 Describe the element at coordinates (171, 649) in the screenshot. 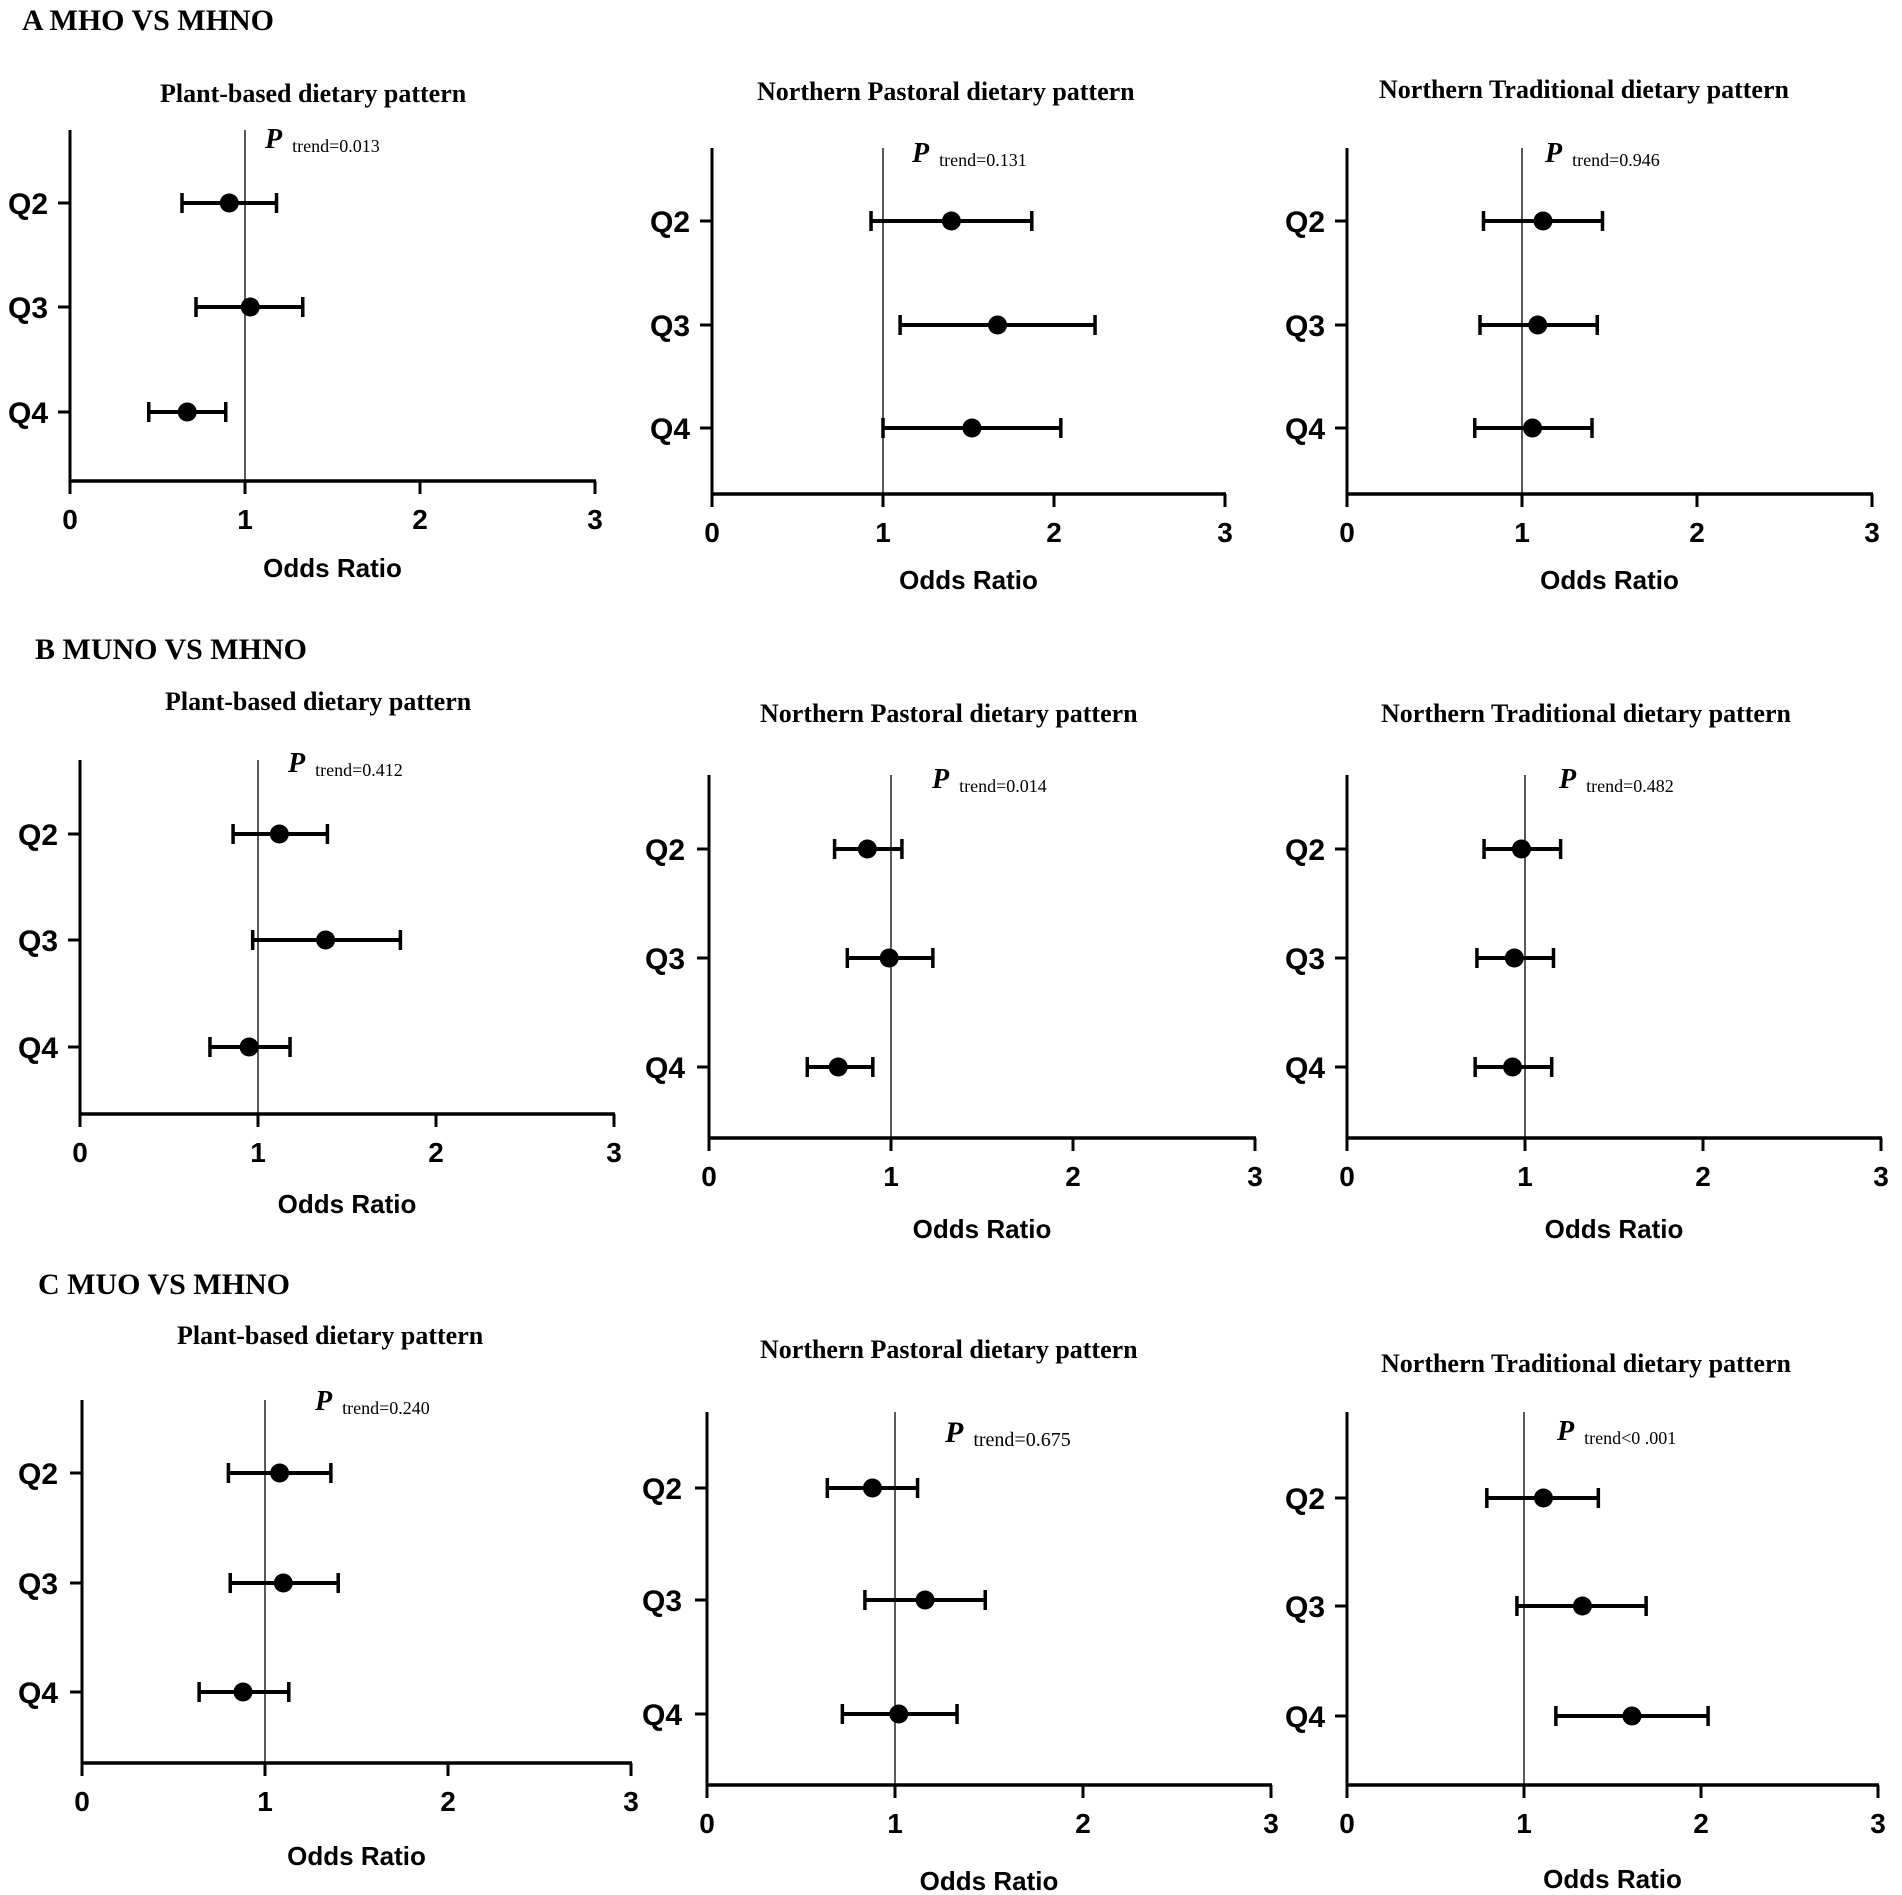

I see `row-label-b: B MUNO VS MHNO` at that location.